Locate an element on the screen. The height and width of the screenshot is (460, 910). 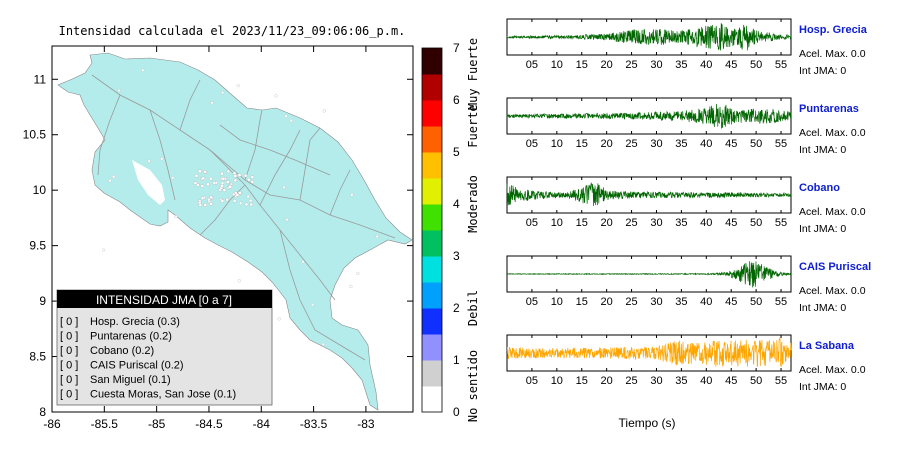
map-y-tick-label: 8 is located at coordinates (42, 412).